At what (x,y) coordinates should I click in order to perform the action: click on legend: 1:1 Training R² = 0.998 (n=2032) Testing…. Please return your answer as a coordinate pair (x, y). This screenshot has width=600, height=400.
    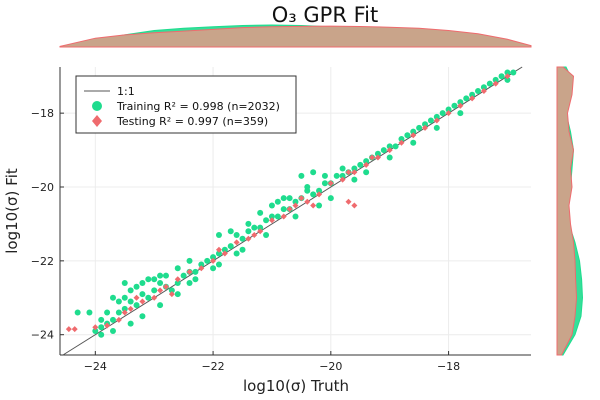
    Looking at the image, I should click on (186, 104).